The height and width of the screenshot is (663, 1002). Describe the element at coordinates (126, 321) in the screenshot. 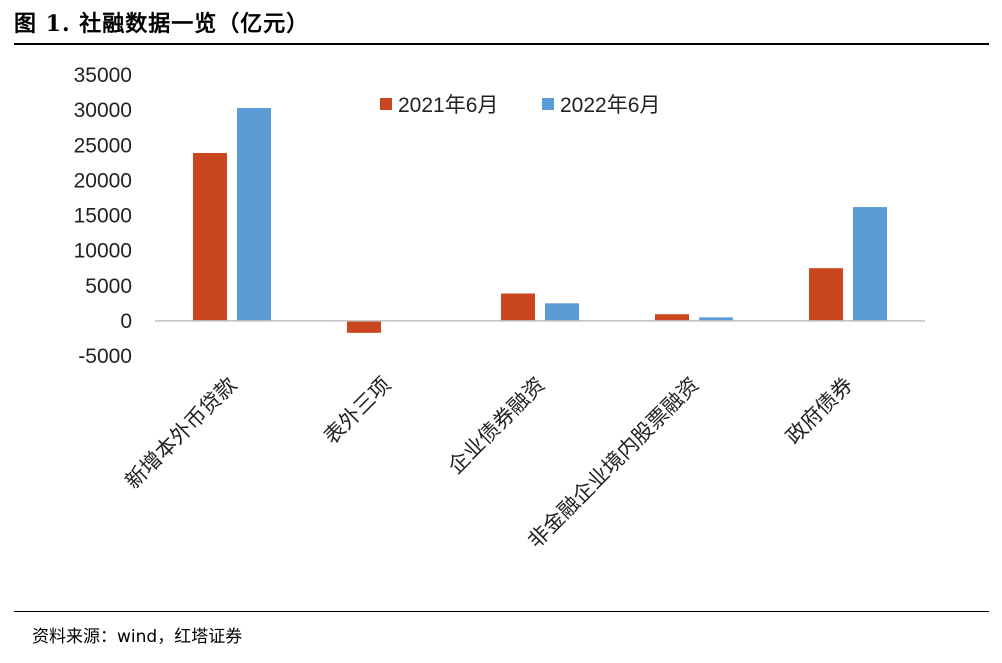

I see `y-tick-label: 0` at that location.